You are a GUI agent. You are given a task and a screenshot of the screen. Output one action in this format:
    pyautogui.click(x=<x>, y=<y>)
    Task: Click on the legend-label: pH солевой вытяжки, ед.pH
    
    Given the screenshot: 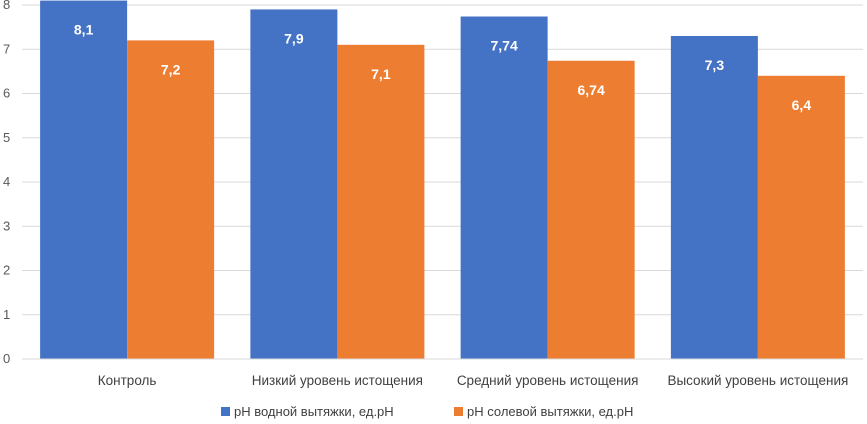 What is the action you would take?
    pyautogui.click(x=550, y=411)
    